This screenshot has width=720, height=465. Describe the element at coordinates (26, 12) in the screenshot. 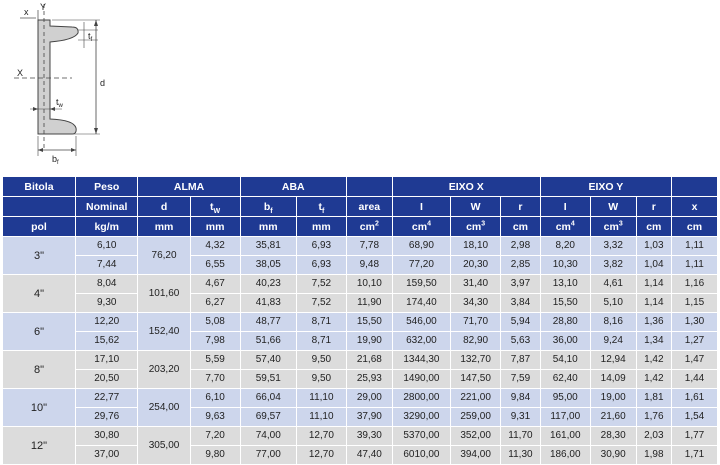

I see `x-top-label: x` at that location.